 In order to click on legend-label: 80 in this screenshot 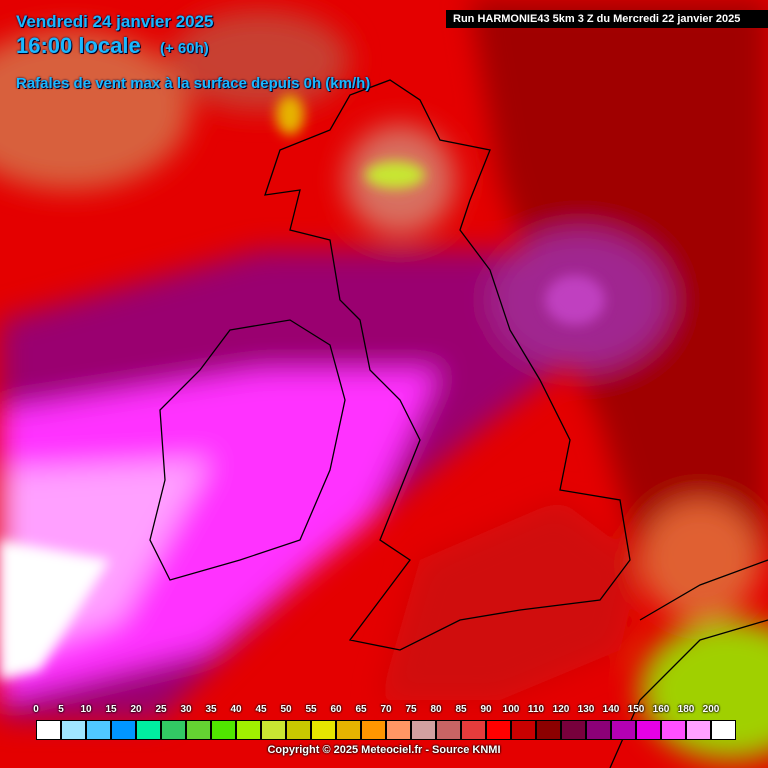, I will do `click(436, 709)`.